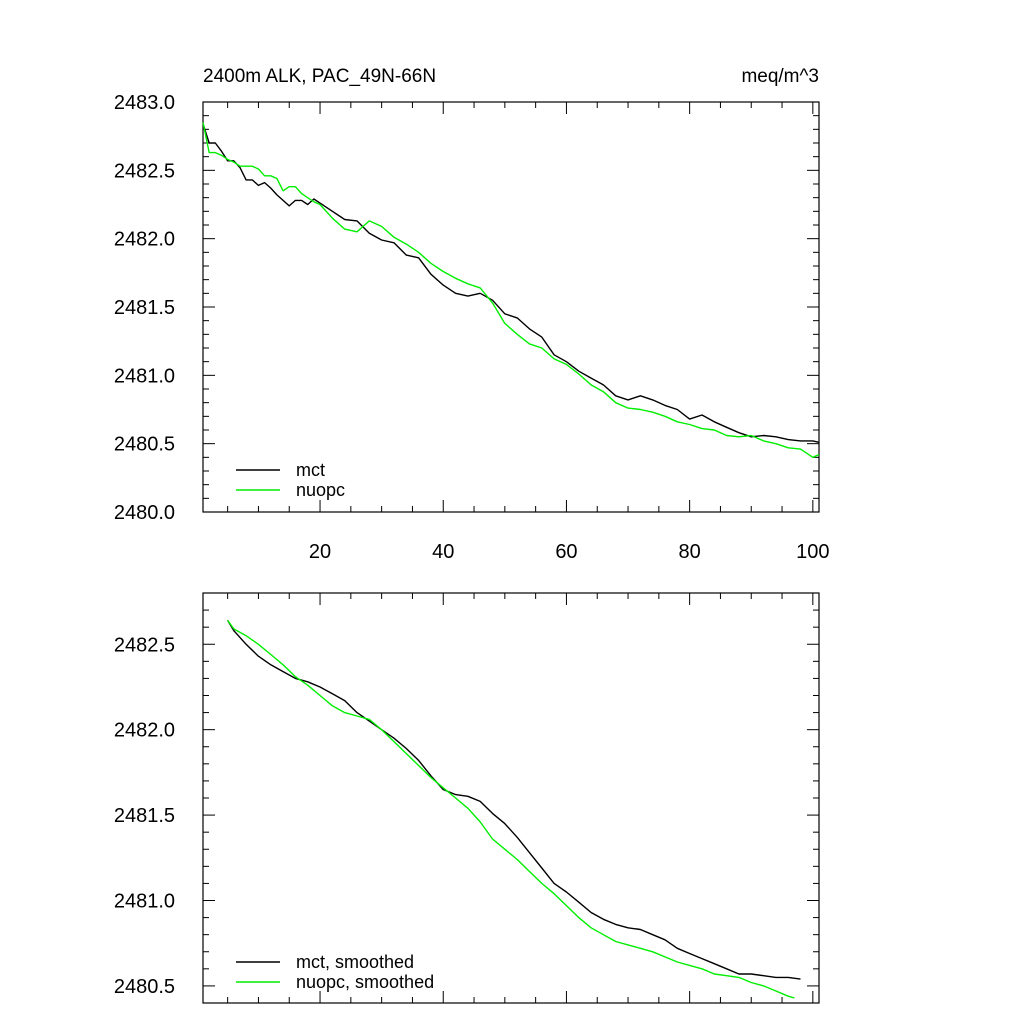  I want to click on legend-label-nuopc-smoothed: nuopc, smoothed, so click(365, 982).